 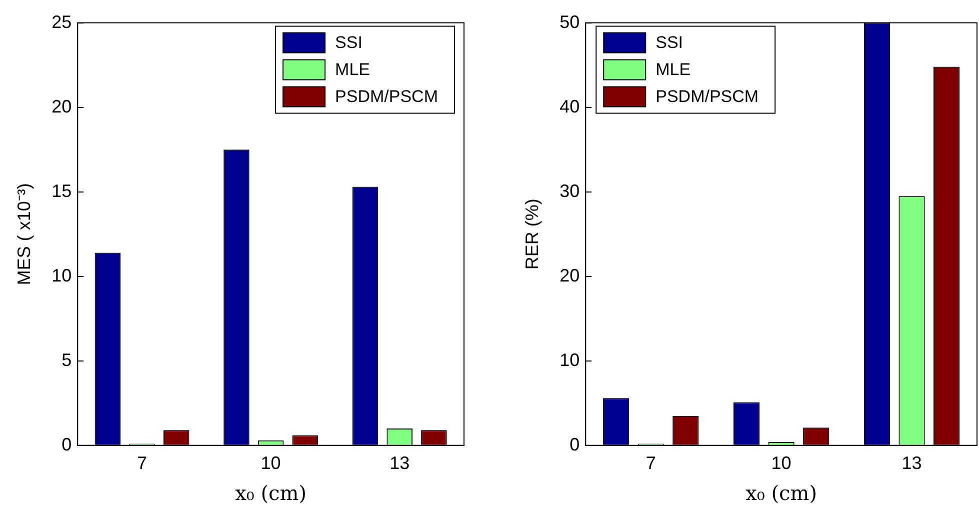 What do you see at coordinates (570, 22) in the screenshot?
I see `y-tick-label: 50` at bounding box center [570, 22].